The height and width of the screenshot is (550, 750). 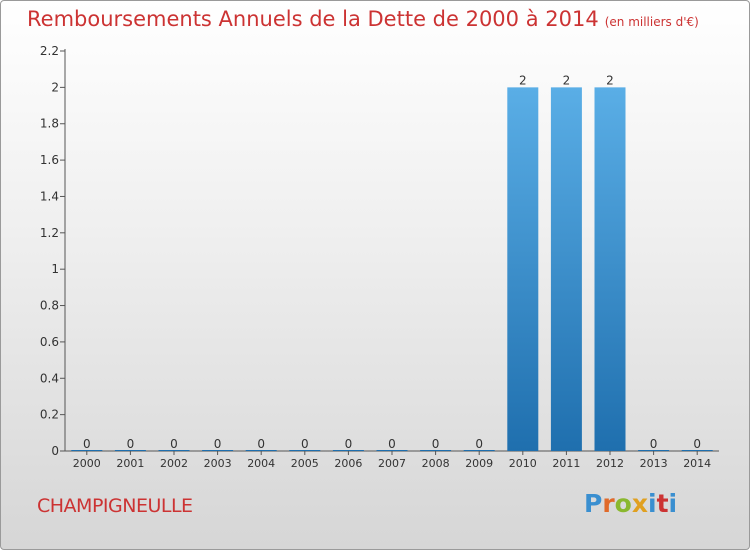 I want to click on x-tick-label: 2002, so click(x=174, y=463).